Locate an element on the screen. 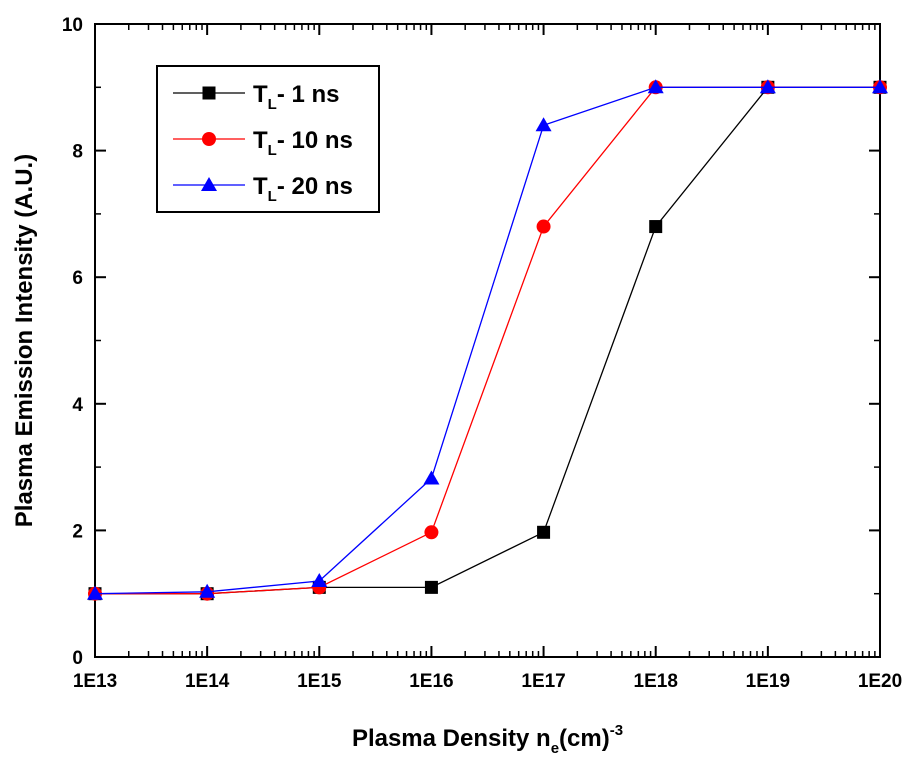  legend-label-rest: - 10 ns is located at coordinates (315, 140).